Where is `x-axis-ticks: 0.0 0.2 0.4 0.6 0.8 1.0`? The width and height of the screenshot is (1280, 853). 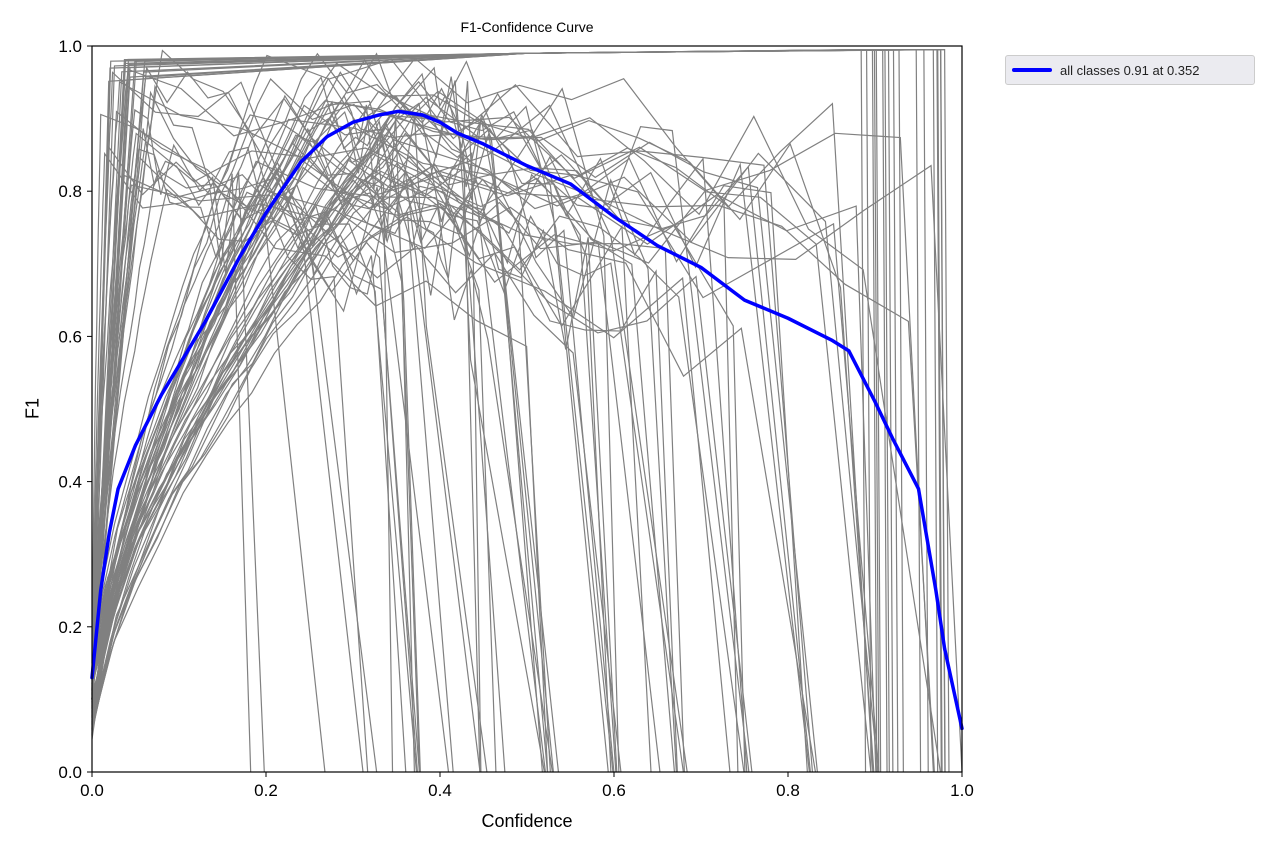
x-axis-ticks: 0.0 0.2 0.4 0.6 0.8 1.0 is located at coordinates (527, 786).